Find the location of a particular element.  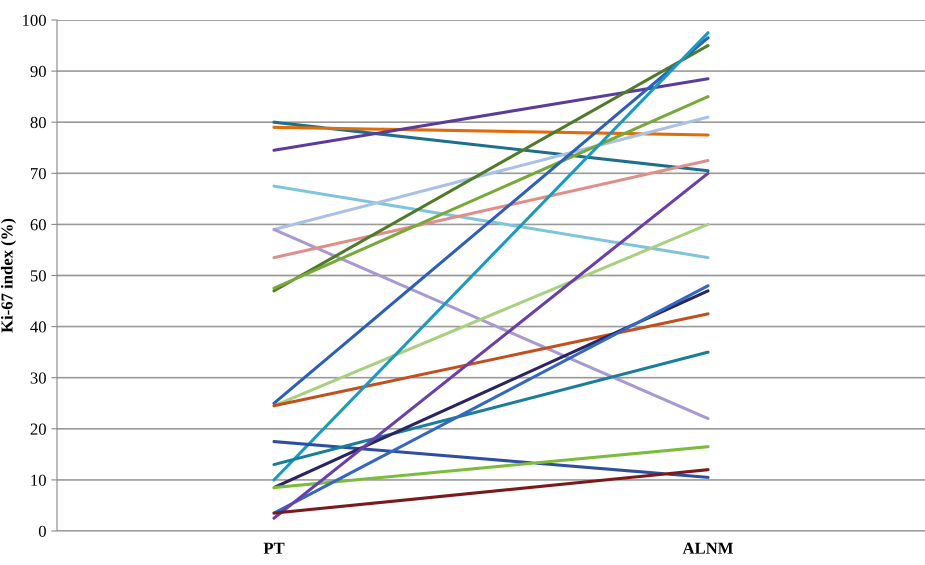

x-tick-label: ALNM is located at coordinates (707, 548).